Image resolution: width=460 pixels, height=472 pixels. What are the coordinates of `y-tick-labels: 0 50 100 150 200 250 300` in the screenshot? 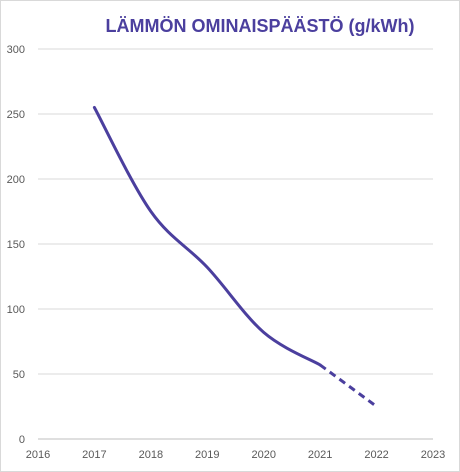 It's located at (16, 245).